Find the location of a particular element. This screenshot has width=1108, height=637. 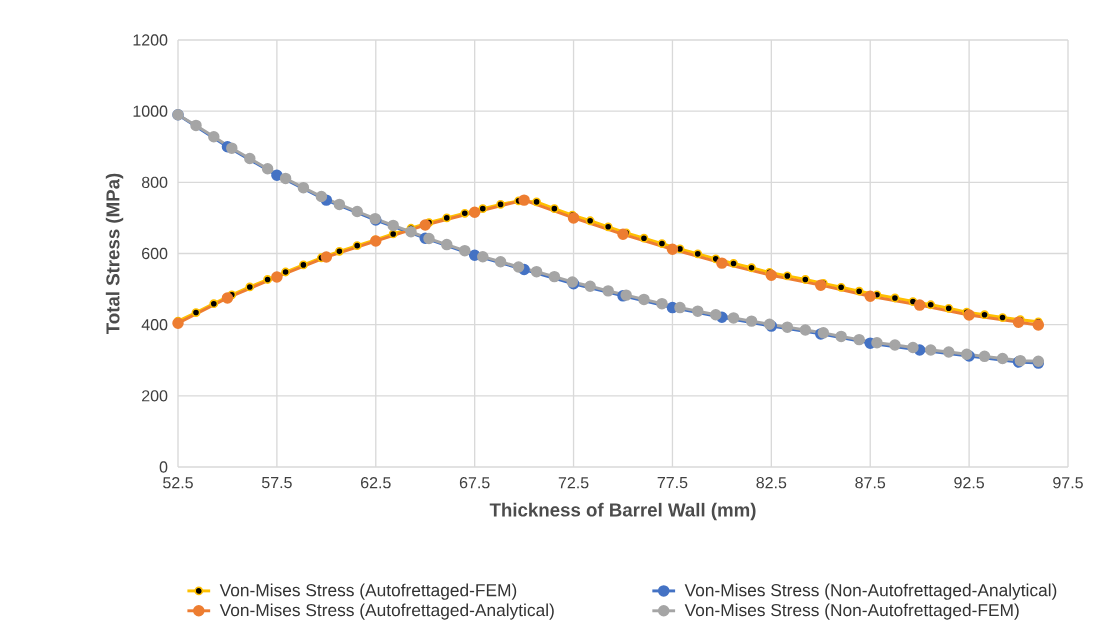

y-axis-title: Total Stress (MPa) is located at coordinates (114, 254).